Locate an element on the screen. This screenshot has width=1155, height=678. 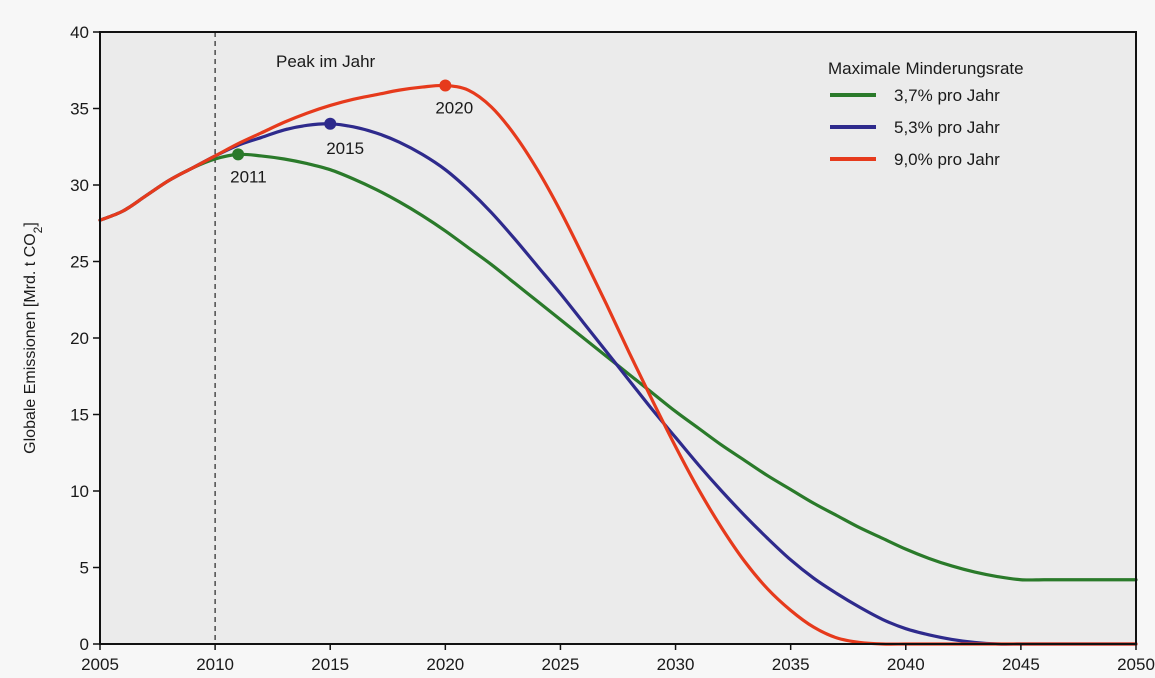
x-tick-label: 2010 is located at coordinates (215, 664).